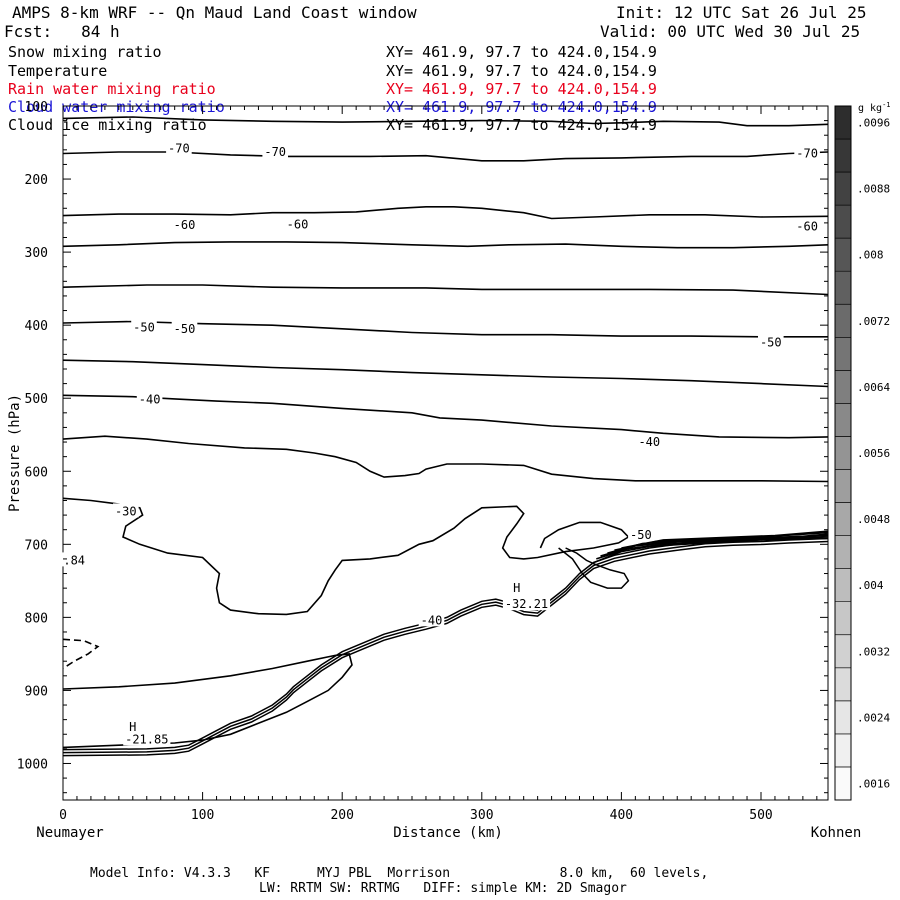 The width and height of the screenshot is (900, 900). I want to click on colorbar-swatch-0.0016, so click(843, 783).